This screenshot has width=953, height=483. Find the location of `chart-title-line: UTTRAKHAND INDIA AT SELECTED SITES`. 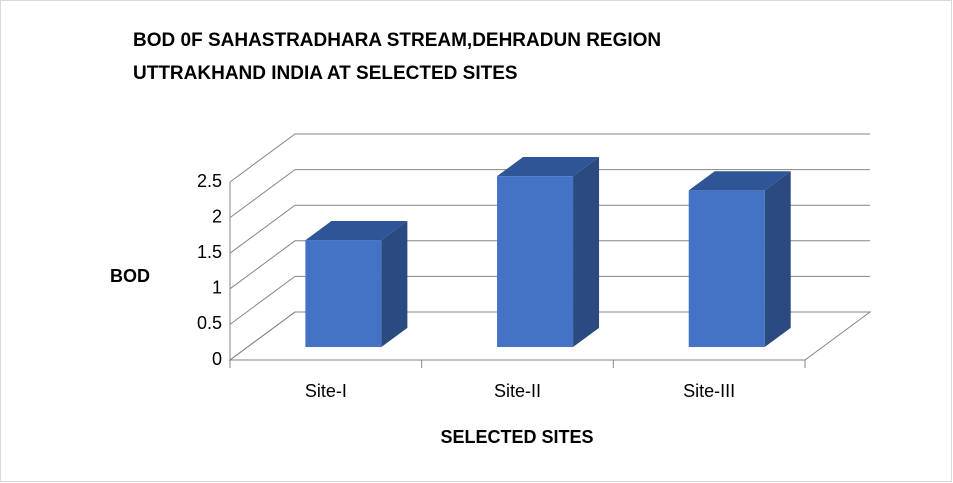

chart-title-line: UTTRAKHAND INDIA AT SELECTED SITES is located at coordinates (325, 73).